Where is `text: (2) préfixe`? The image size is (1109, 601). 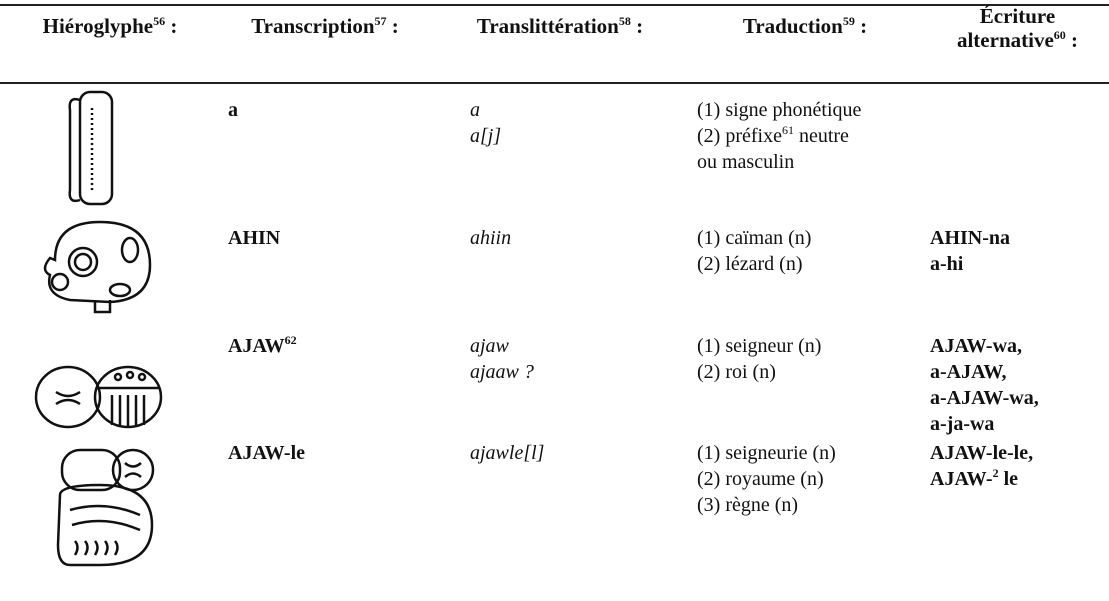
text: (2) préfixe is located at coordinates (739, 136).